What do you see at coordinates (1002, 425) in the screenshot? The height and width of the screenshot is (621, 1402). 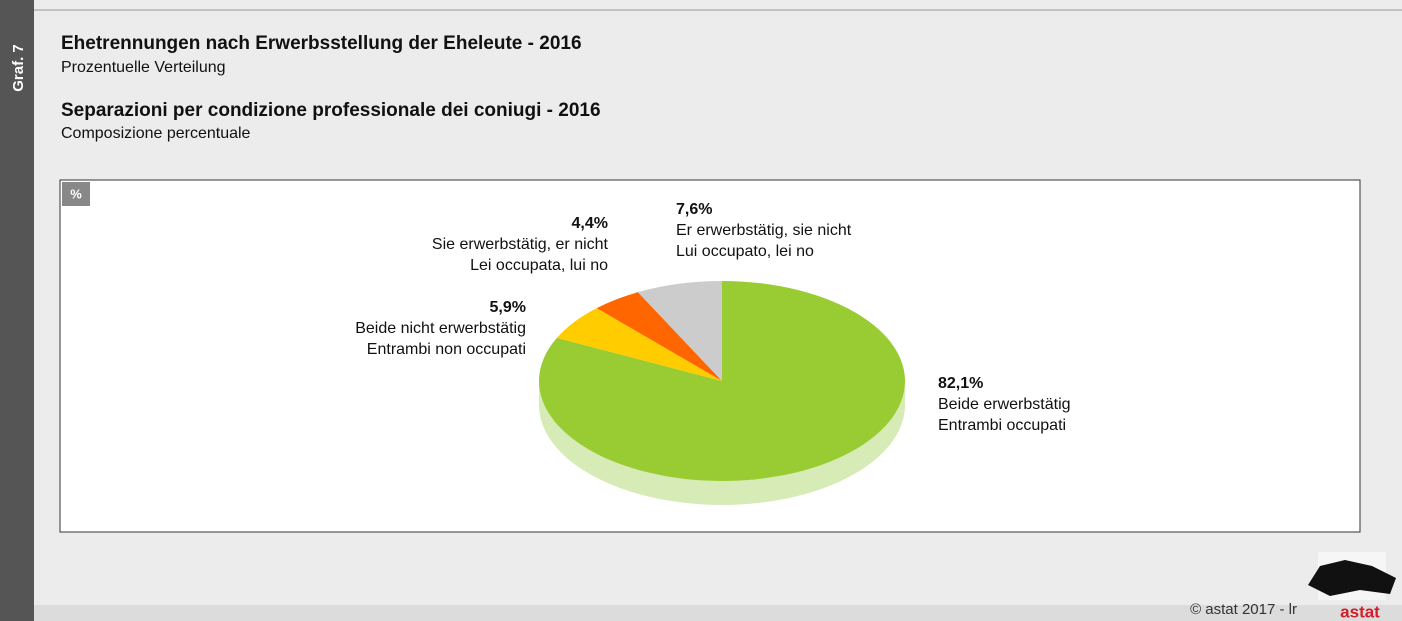 I see `slice-label: Entrambi occupati` at bounding box center [1002, 425].